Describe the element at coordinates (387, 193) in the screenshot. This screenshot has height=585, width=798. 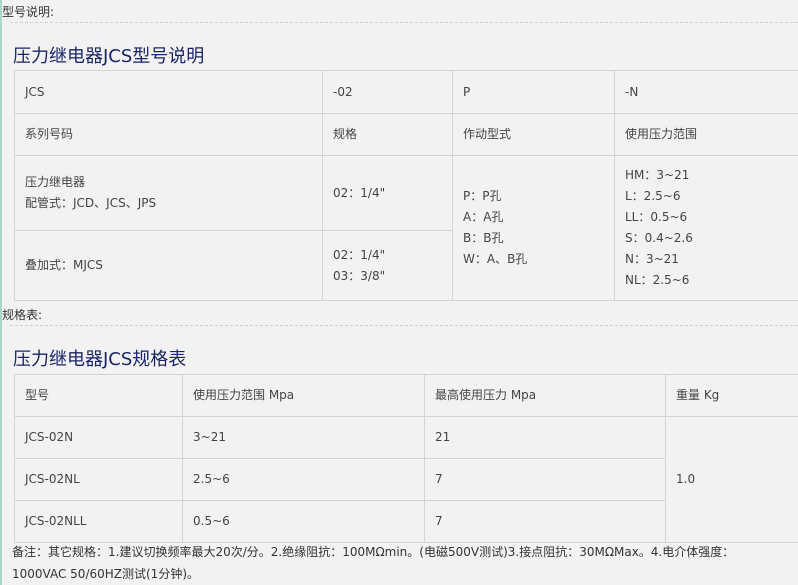
I see `cell: 02：1/4"` at that location.